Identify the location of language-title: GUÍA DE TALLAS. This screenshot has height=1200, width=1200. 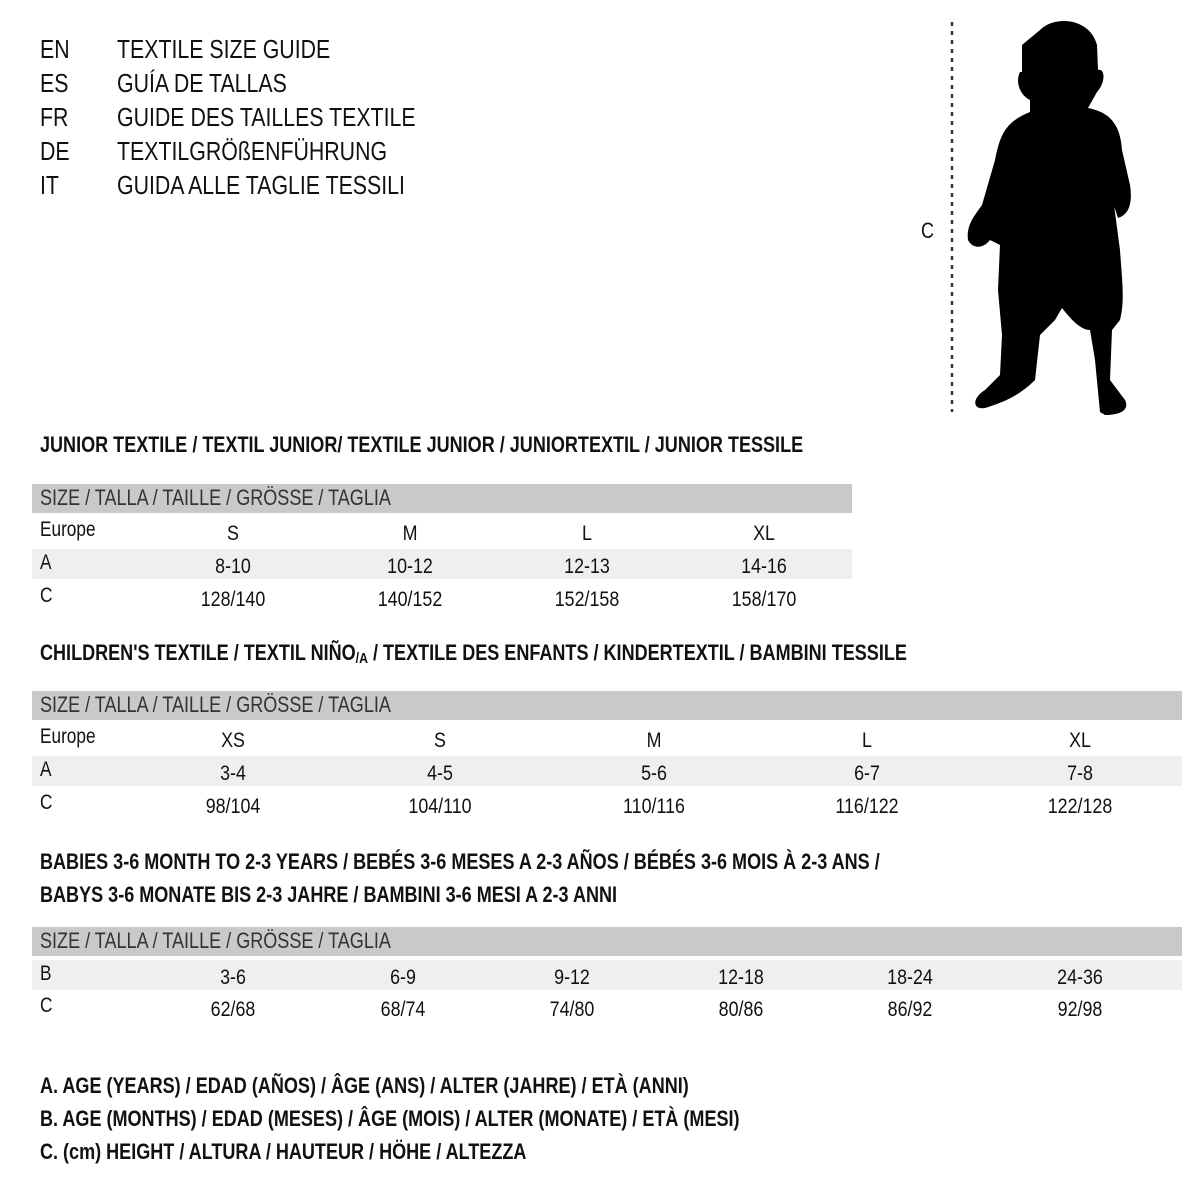
(202, 83).